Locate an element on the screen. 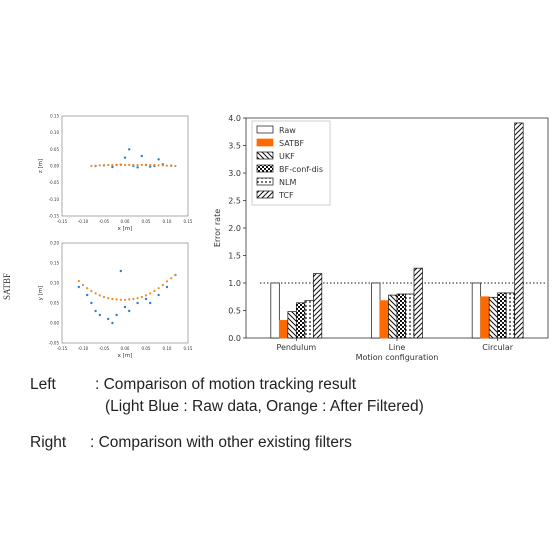  caption-left-key: Left is located at coordinates (43, 384).